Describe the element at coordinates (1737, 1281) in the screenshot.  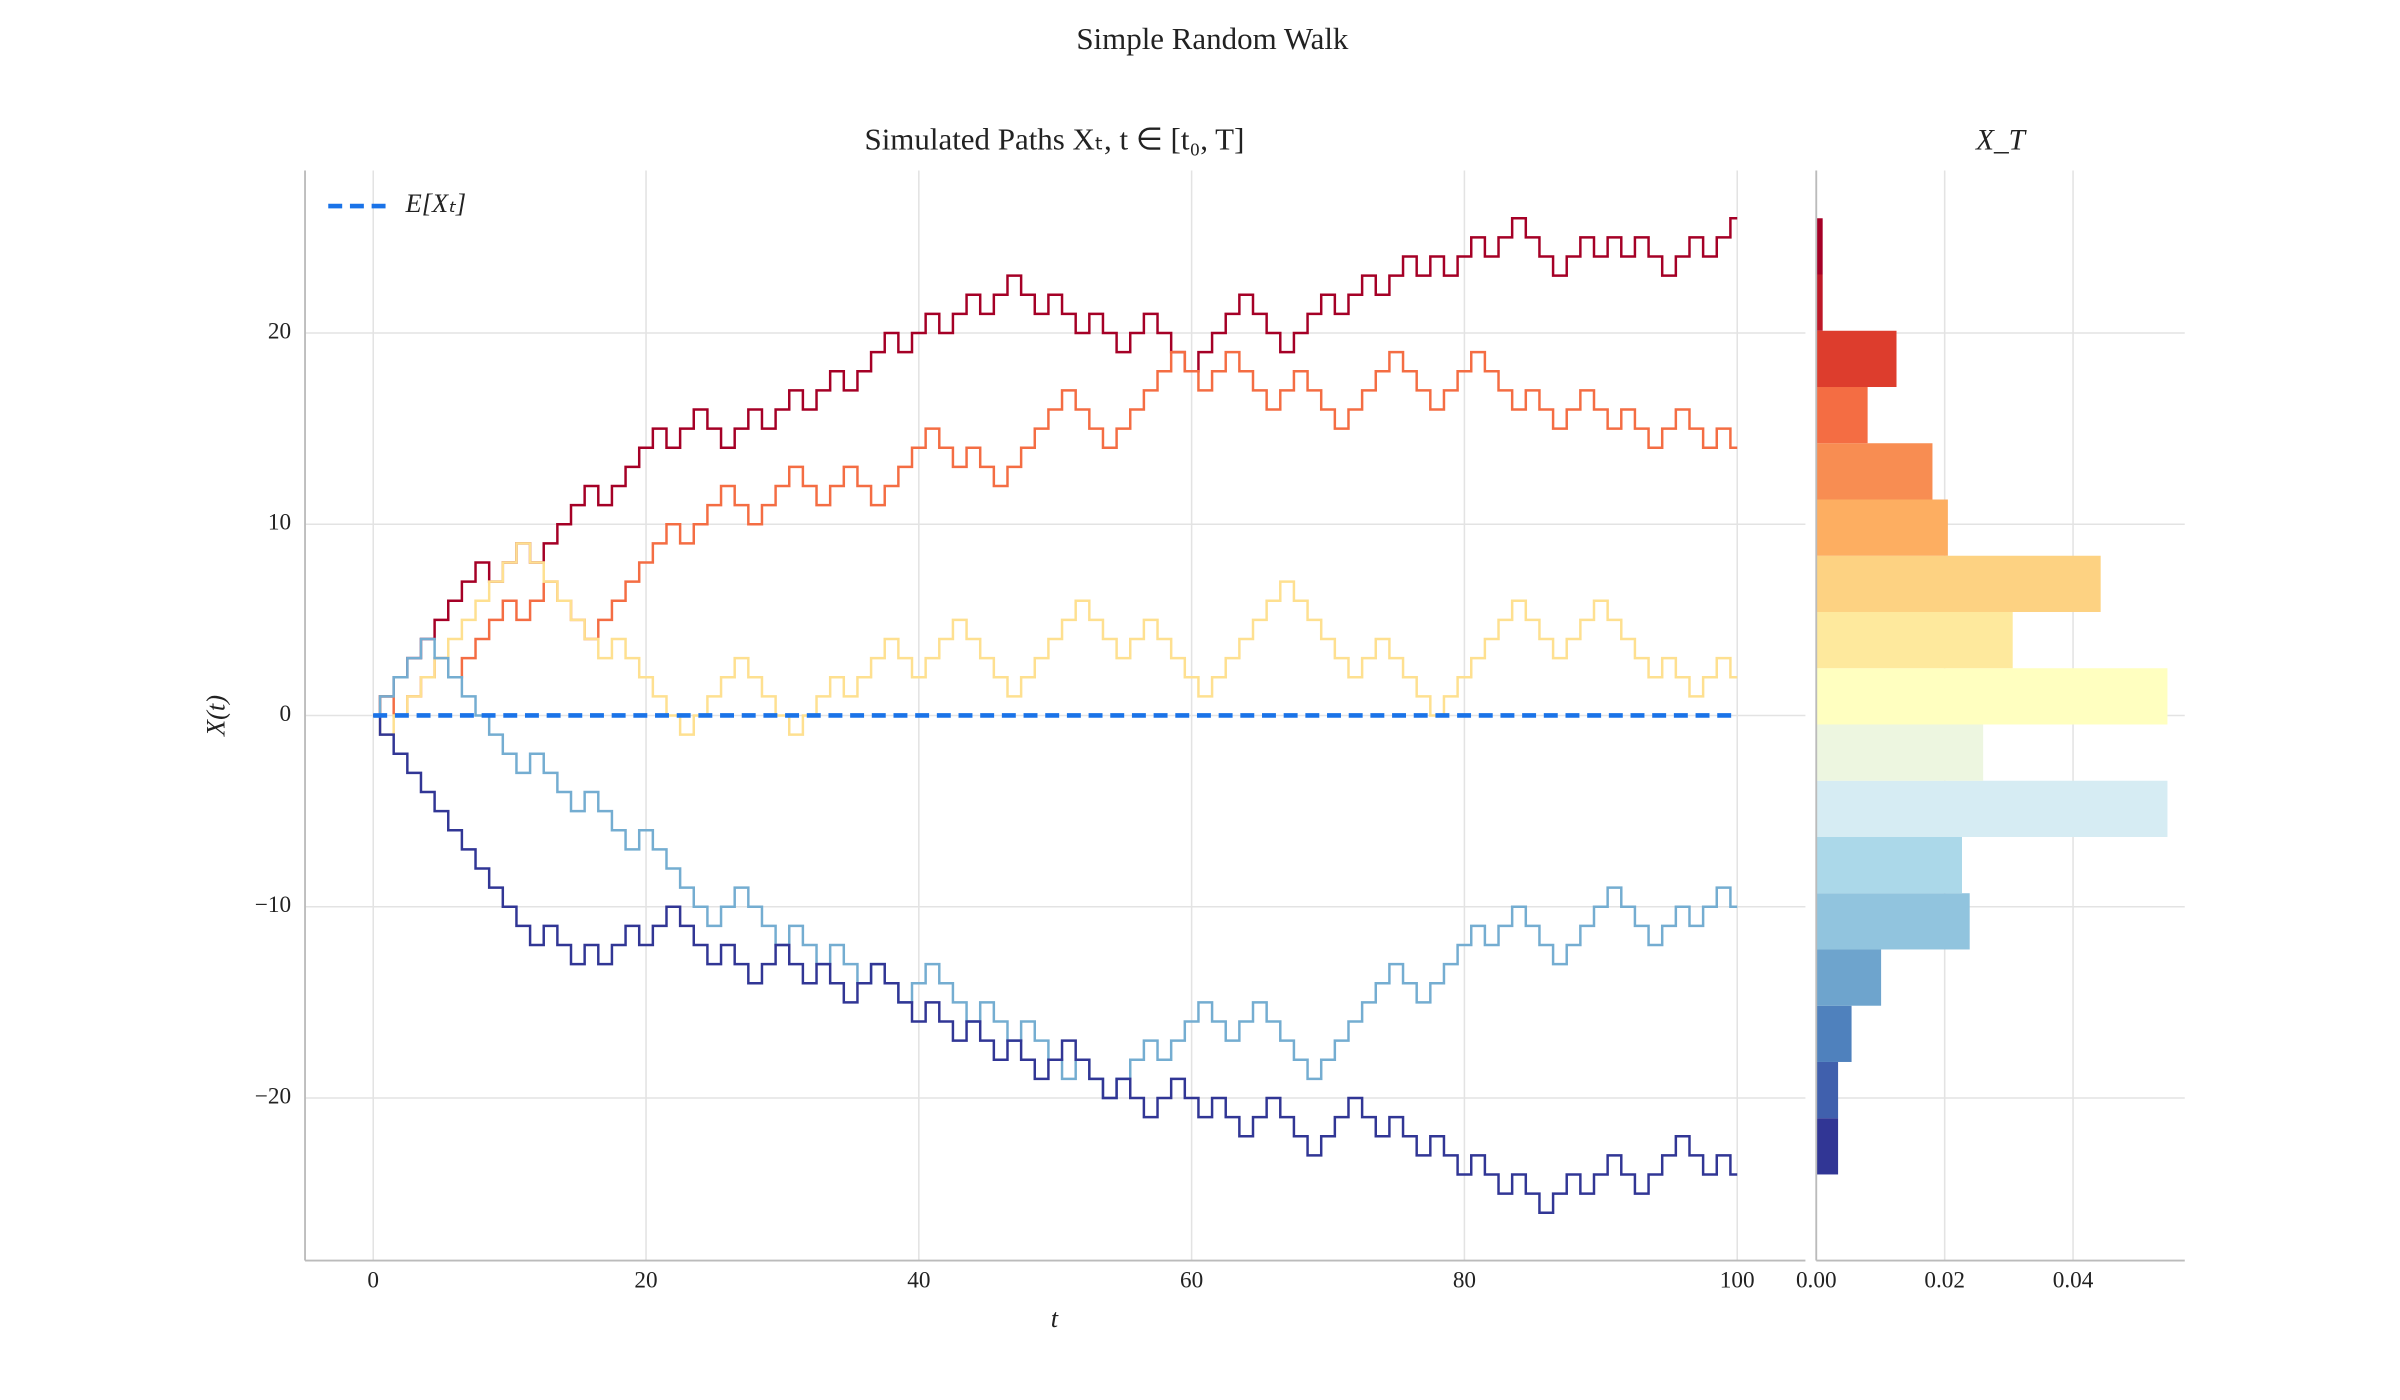
I see `x-tick-label: 100` at that location.